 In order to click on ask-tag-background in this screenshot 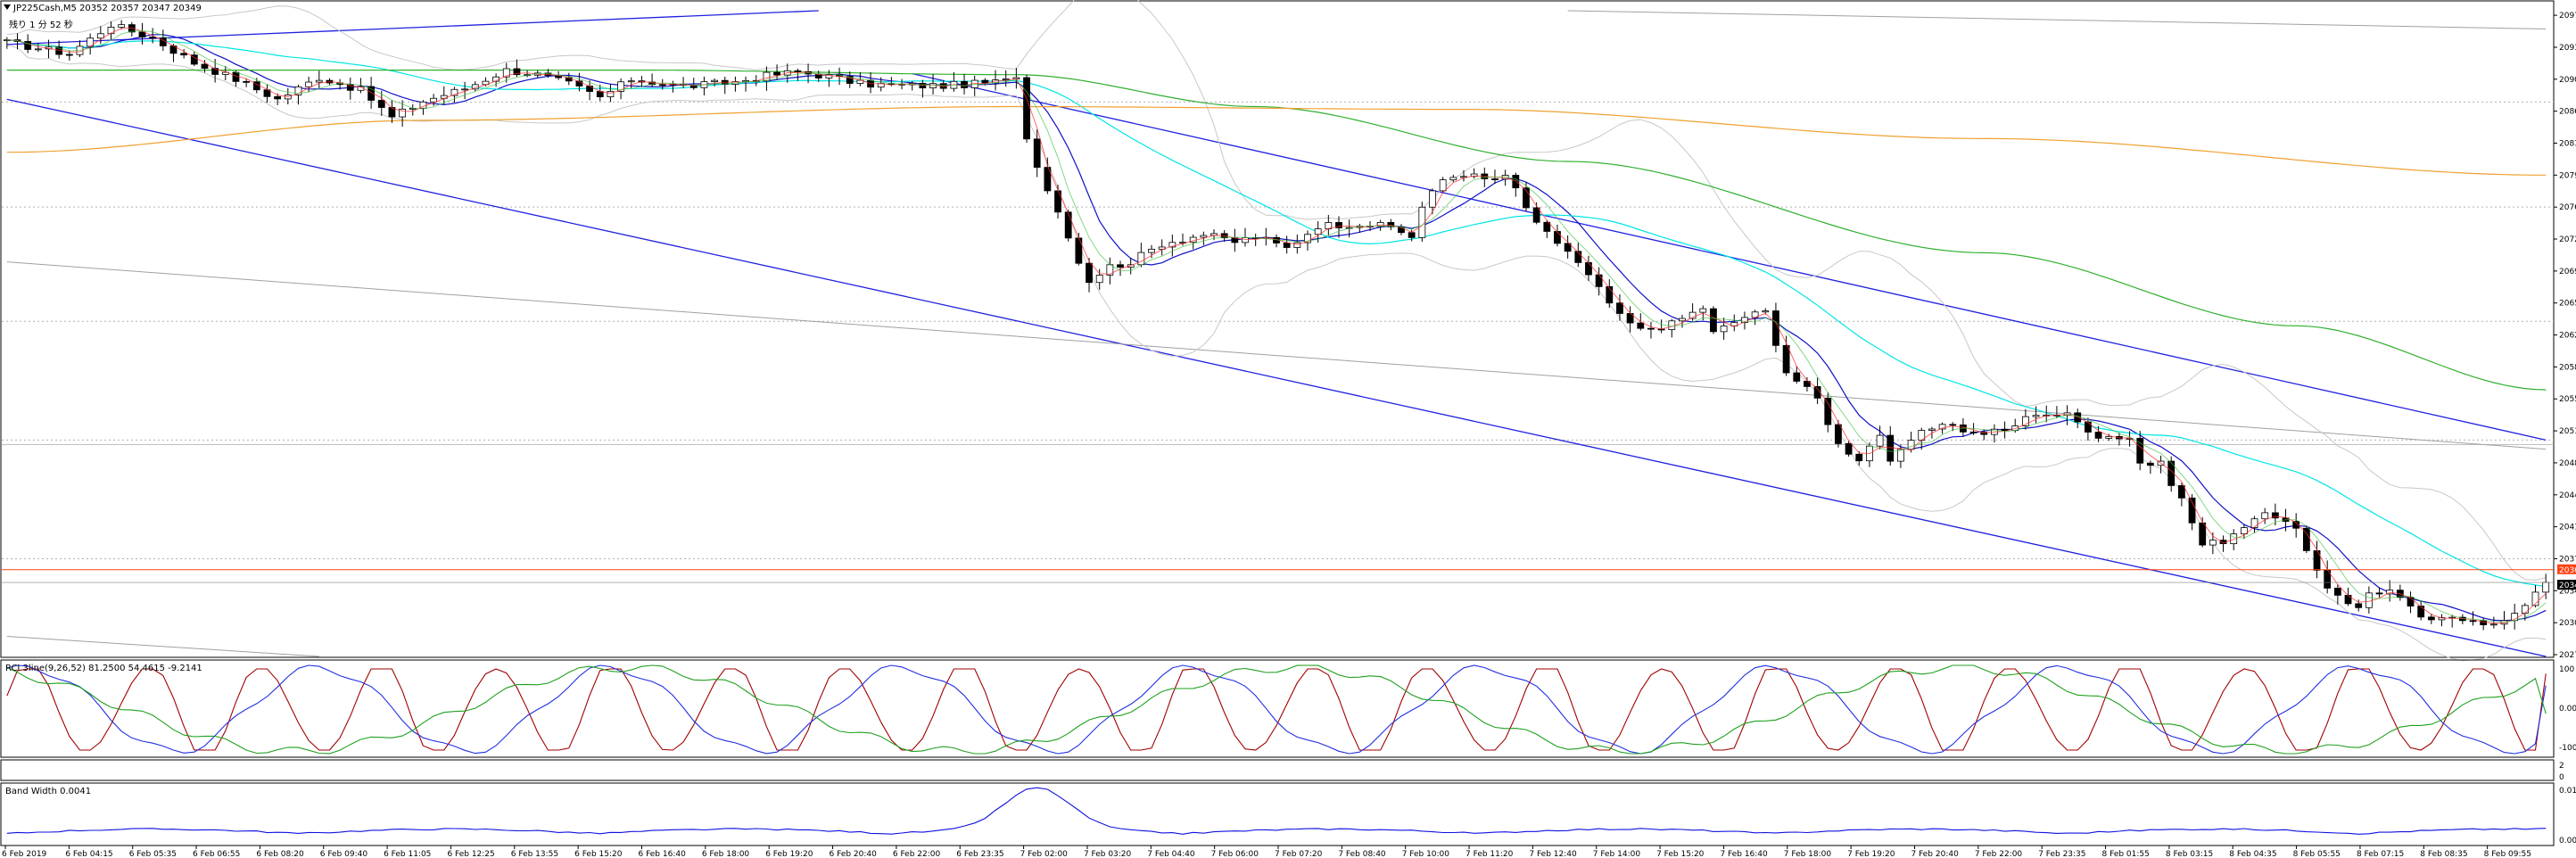, I will do `click(2567, 569)`.